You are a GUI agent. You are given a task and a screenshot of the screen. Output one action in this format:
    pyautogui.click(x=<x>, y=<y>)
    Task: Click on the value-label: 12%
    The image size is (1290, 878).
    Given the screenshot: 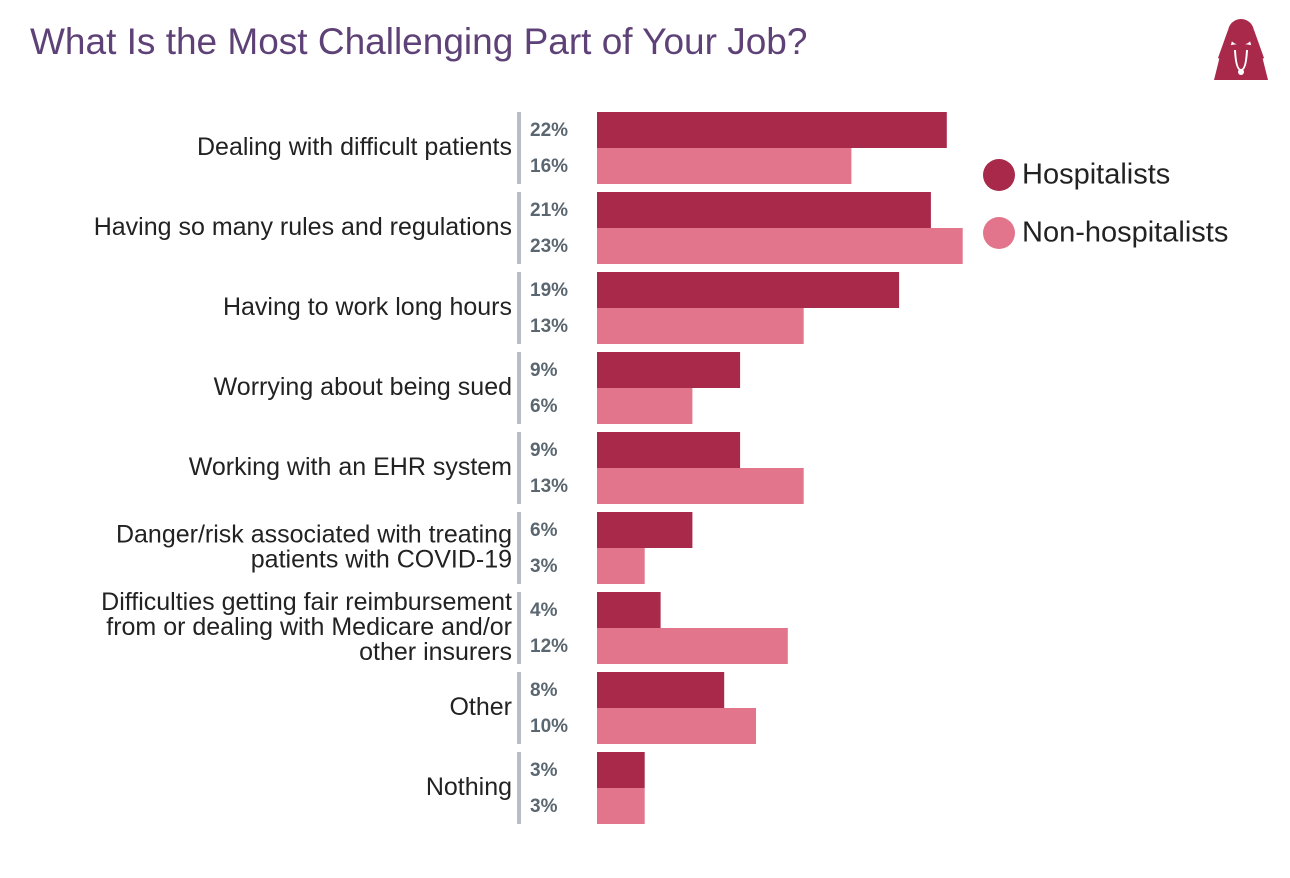 What is the action you would take?
    pyautogui.click(x=549, y=646)
    